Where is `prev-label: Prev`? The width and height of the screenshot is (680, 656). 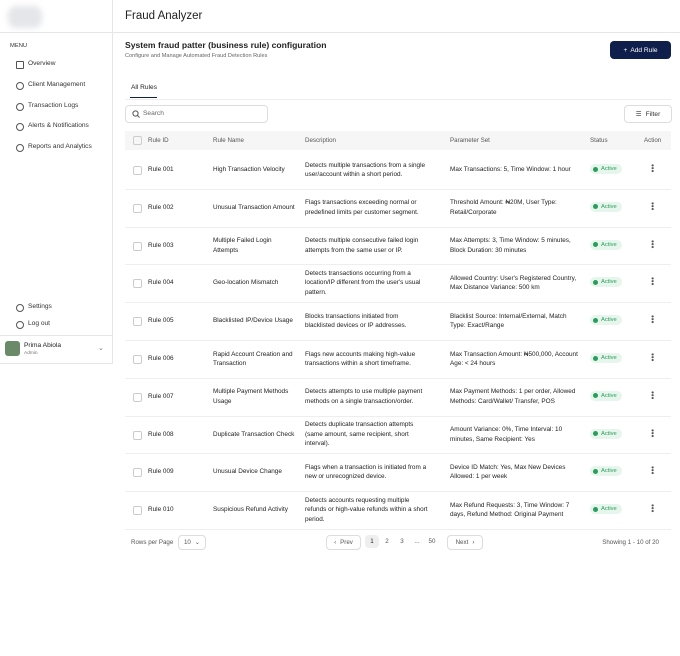 prev-label: Prev is located at coordinates (346, 542).